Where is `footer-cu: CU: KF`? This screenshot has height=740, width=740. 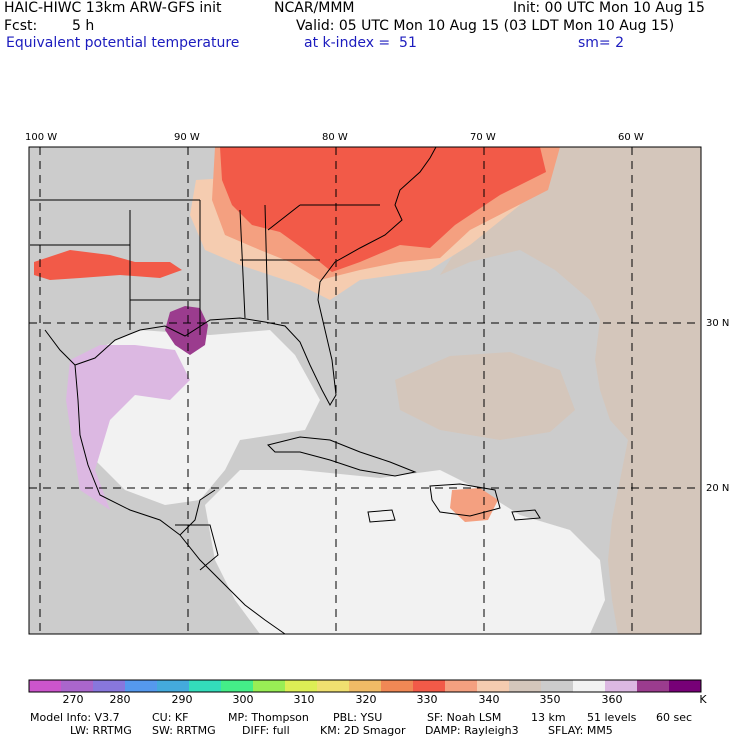
footer-cu: CU: KF is located at coordinates (170, 717).